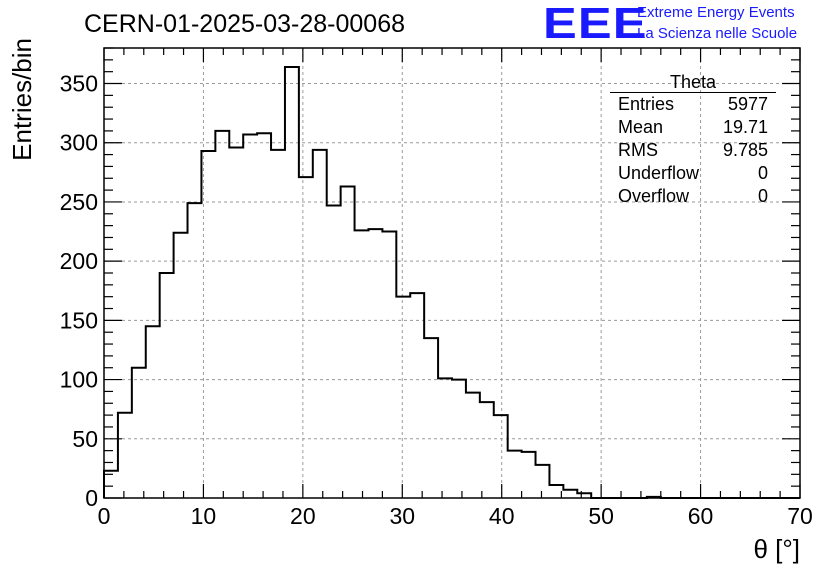 The width and height of the screenshot is (836, 572). Describe the element at coordinates (79, 143) in the screenshot. I see `y-tick-label: 300` at that location.